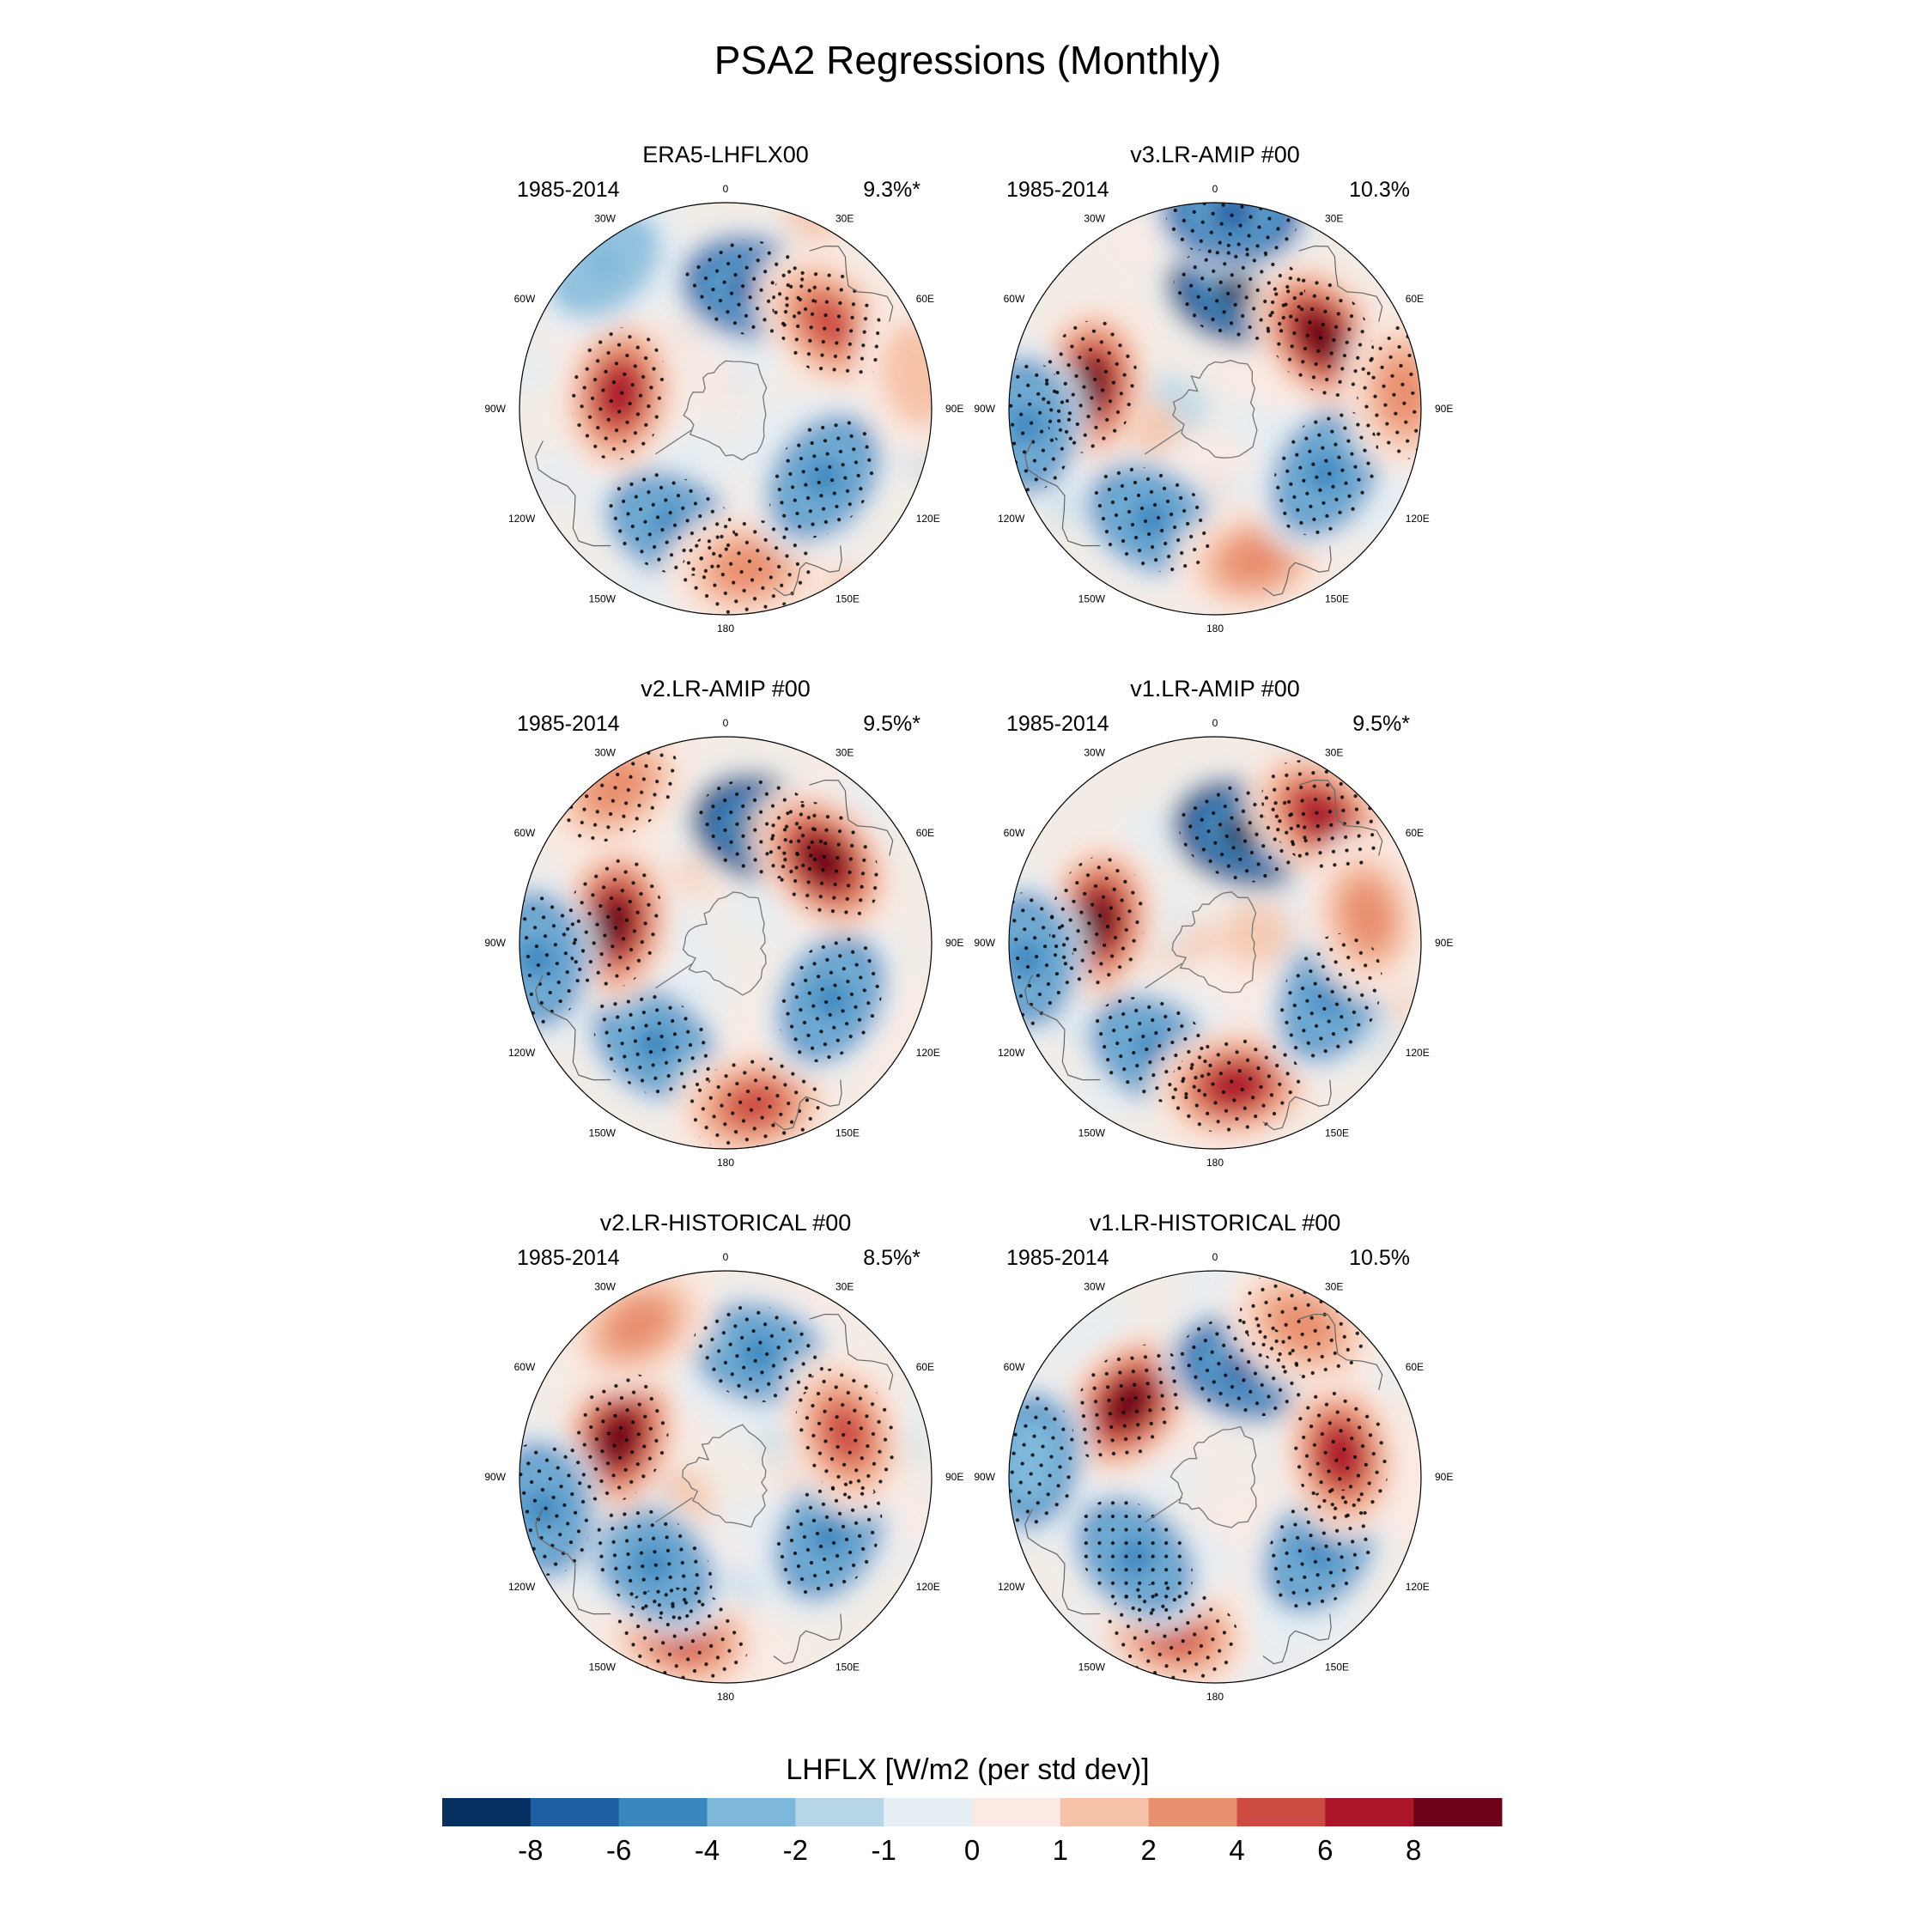  I want to click on panel-variance: 8.5%*, so click(892, 1258).